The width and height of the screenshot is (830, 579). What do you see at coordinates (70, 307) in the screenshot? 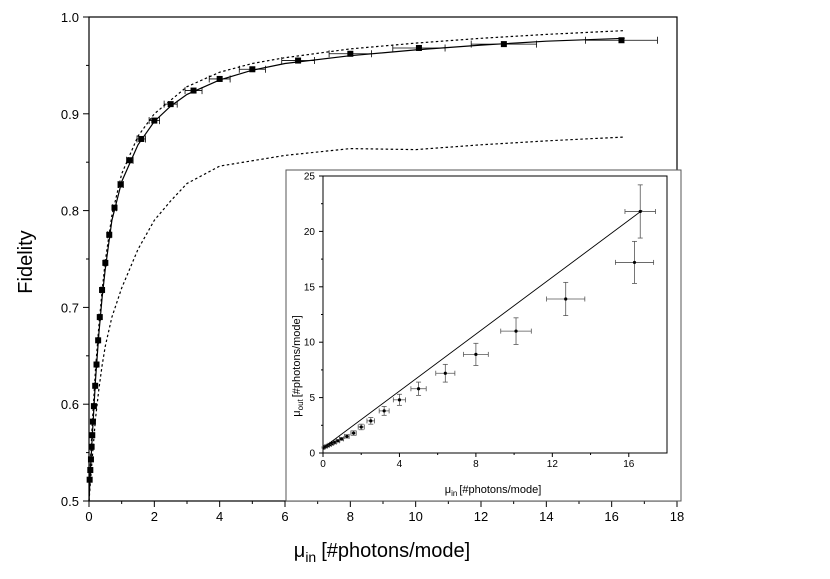
I see `main-y-tick-label: 0.7` at bounding box center [70, 307].